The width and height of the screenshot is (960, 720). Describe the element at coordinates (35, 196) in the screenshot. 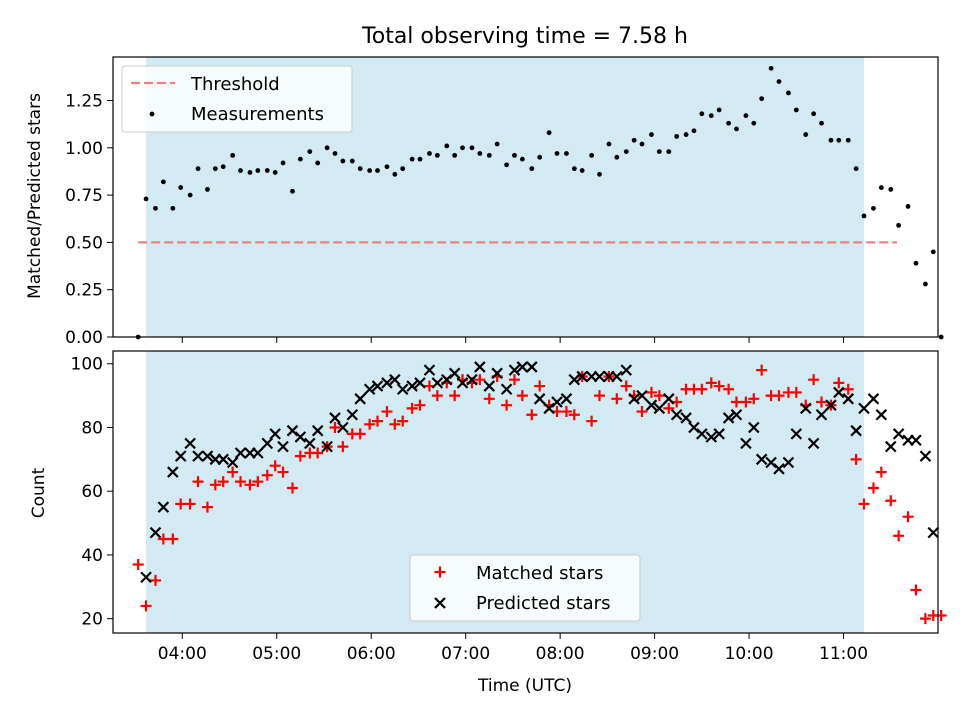

I see `top-y-axis-label: Matched/Predicted stars` at that location.